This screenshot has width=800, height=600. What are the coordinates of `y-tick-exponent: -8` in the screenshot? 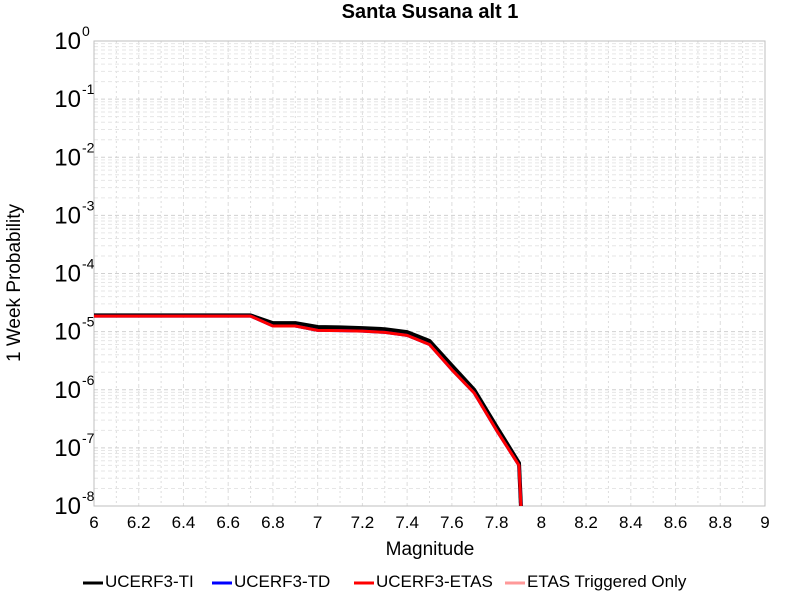 It's located at (88, 496).